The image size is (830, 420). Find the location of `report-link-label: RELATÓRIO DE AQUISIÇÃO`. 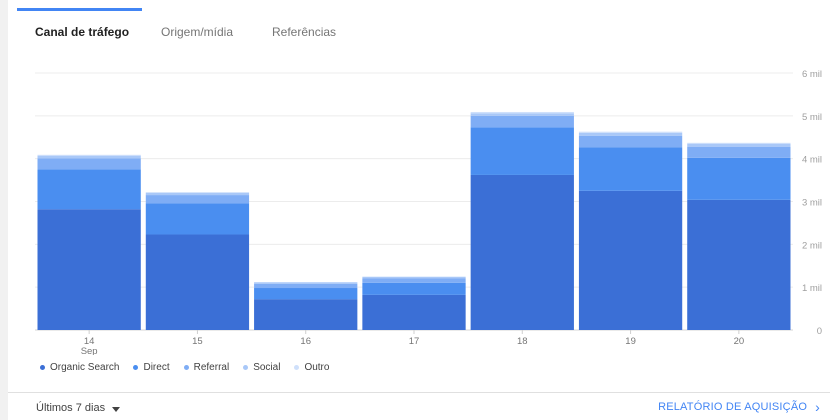

report-link-label: RELATÓRIO DE AQUISIÇÃO is located at coordinates (733, 407).